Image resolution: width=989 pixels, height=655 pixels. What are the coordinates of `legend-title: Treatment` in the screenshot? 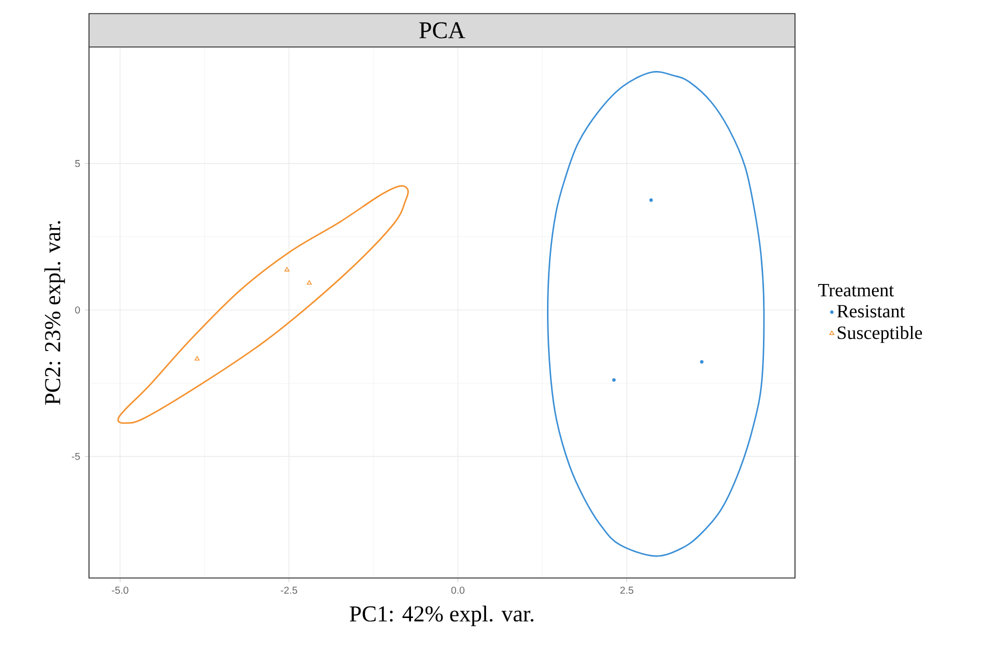 It's located at (856, 290).